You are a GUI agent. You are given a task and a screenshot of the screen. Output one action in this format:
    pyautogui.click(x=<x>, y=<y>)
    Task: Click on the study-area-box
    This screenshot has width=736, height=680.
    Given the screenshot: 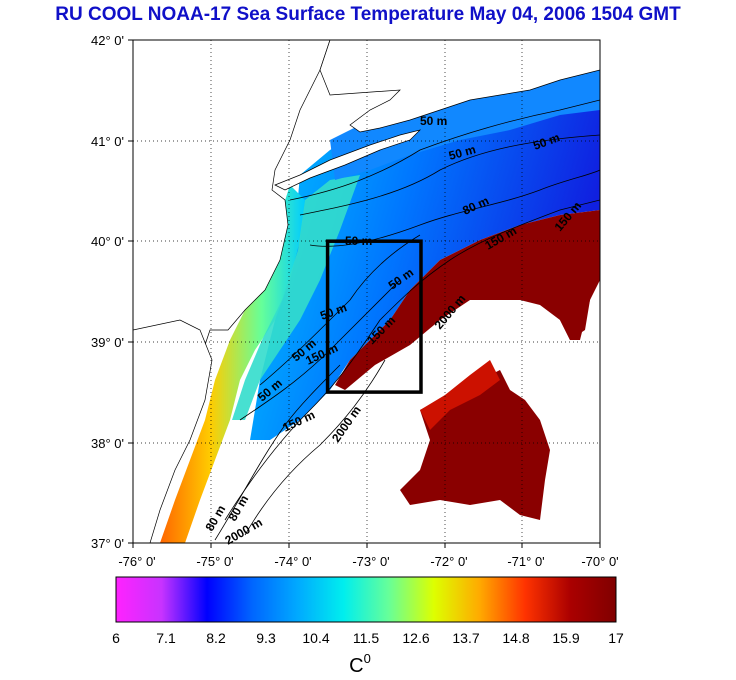 What is the action you would take?
    pyautogui.click(x=374, y=316)
    